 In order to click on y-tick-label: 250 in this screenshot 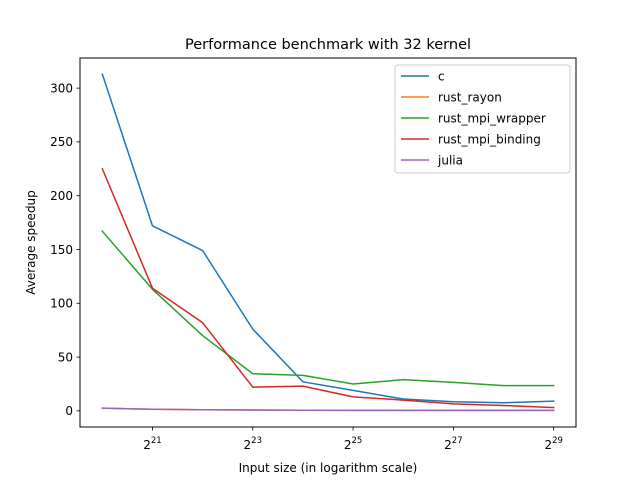, I will do `click(61, 142)`.